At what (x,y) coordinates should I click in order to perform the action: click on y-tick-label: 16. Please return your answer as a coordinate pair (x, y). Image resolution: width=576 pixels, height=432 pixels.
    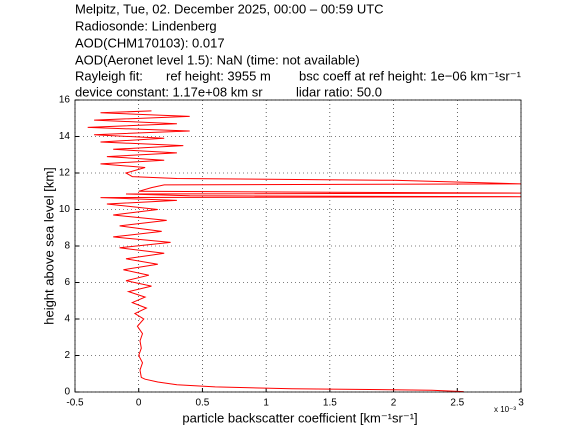
    Looking at the image, I should click on (65, 100).